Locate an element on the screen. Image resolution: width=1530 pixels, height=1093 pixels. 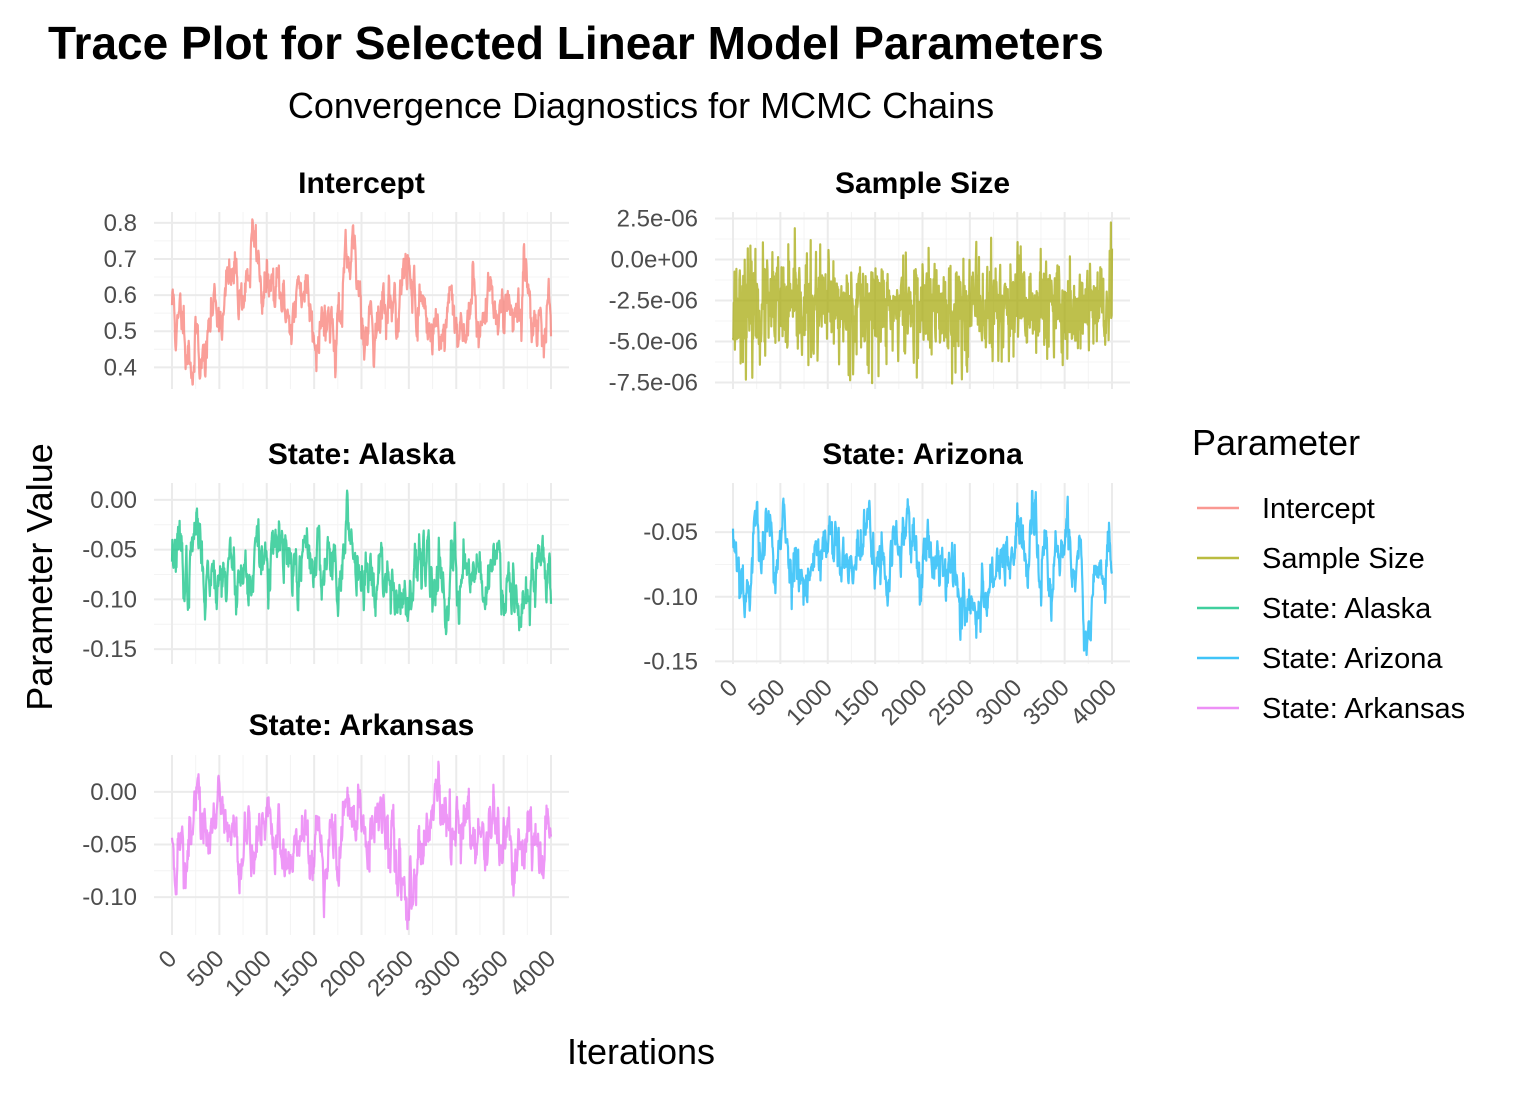
trace-line-state-arkansas is located at coordinates (361, 845).